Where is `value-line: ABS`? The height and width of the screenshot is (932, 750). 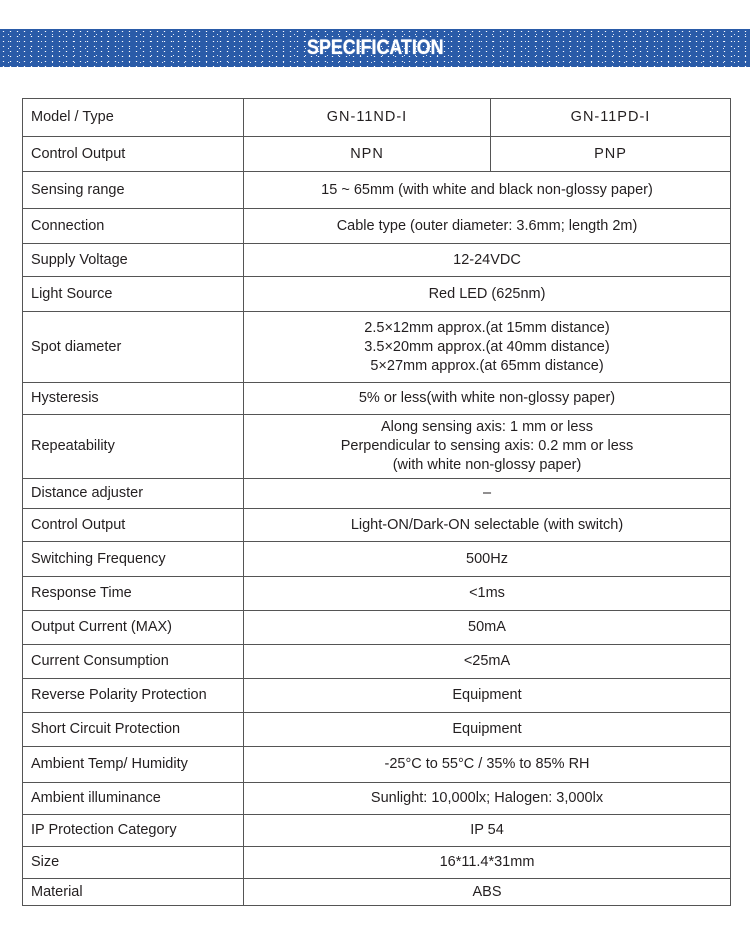
value-line: ABS is located at coordinates (487, 891).